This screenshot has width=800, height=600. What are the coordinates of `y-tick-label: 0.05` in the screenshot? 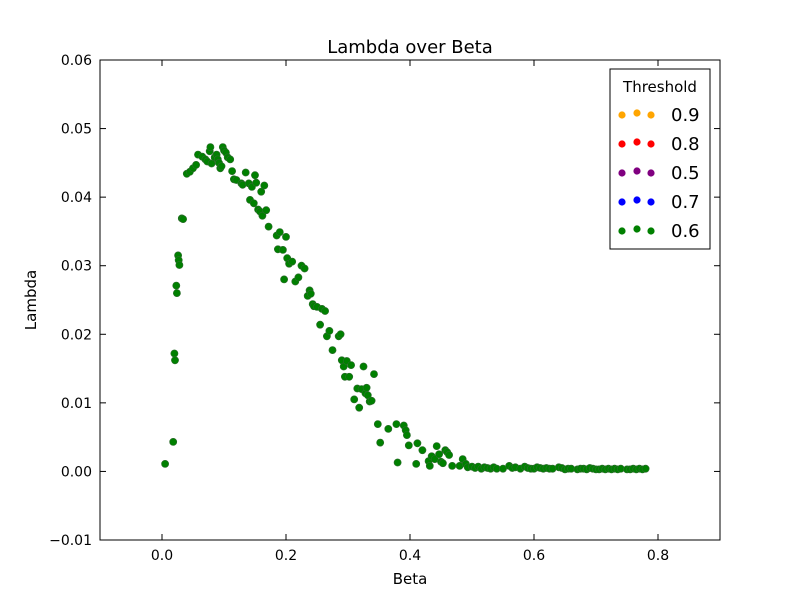 It's located at (76, 130).